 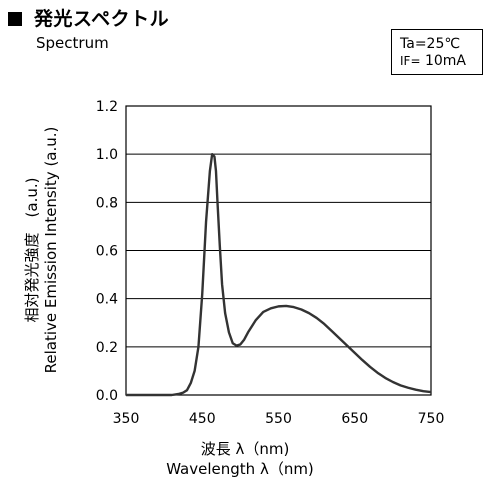 What do you see at coordinates (240, 469) in the screenshot?
I see `x-axis-label-en: Wavelength λ（nm)` at bounding box center [240, 469].